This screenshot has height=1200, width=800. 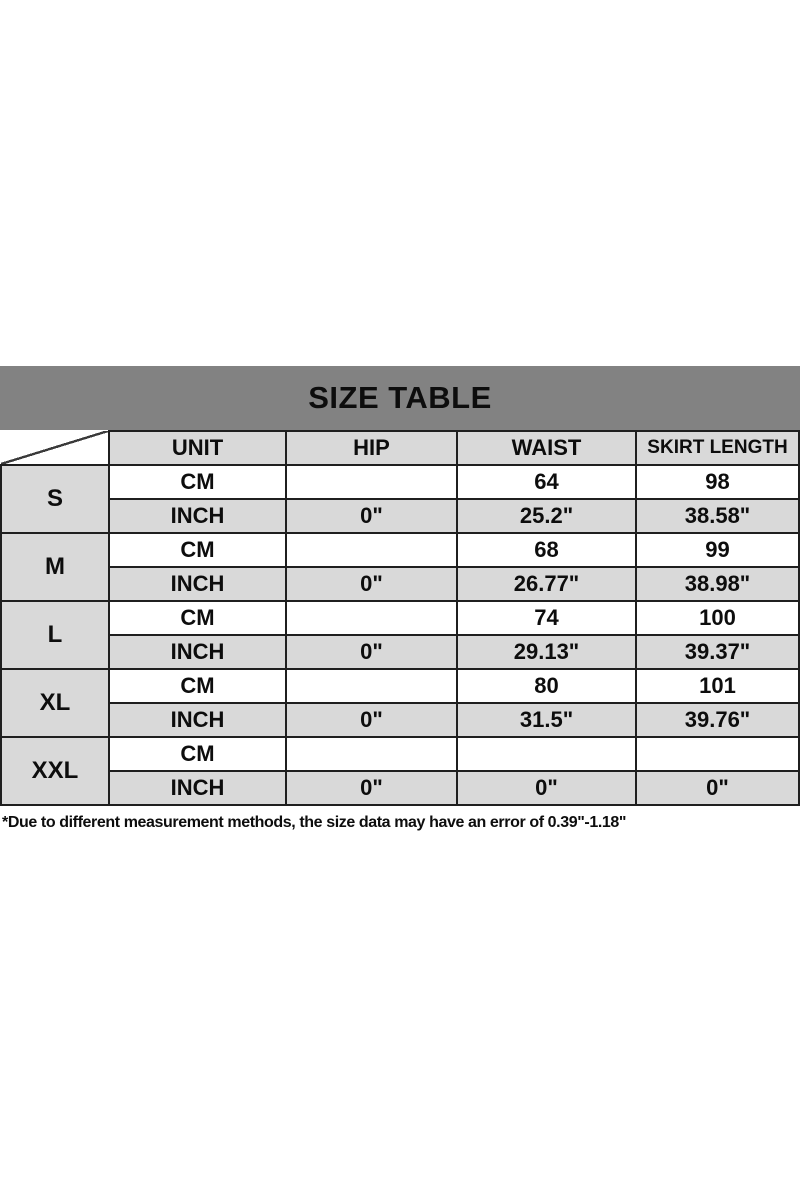 I want to click on cell-m-cm-hip, so click(x=371, y=550).